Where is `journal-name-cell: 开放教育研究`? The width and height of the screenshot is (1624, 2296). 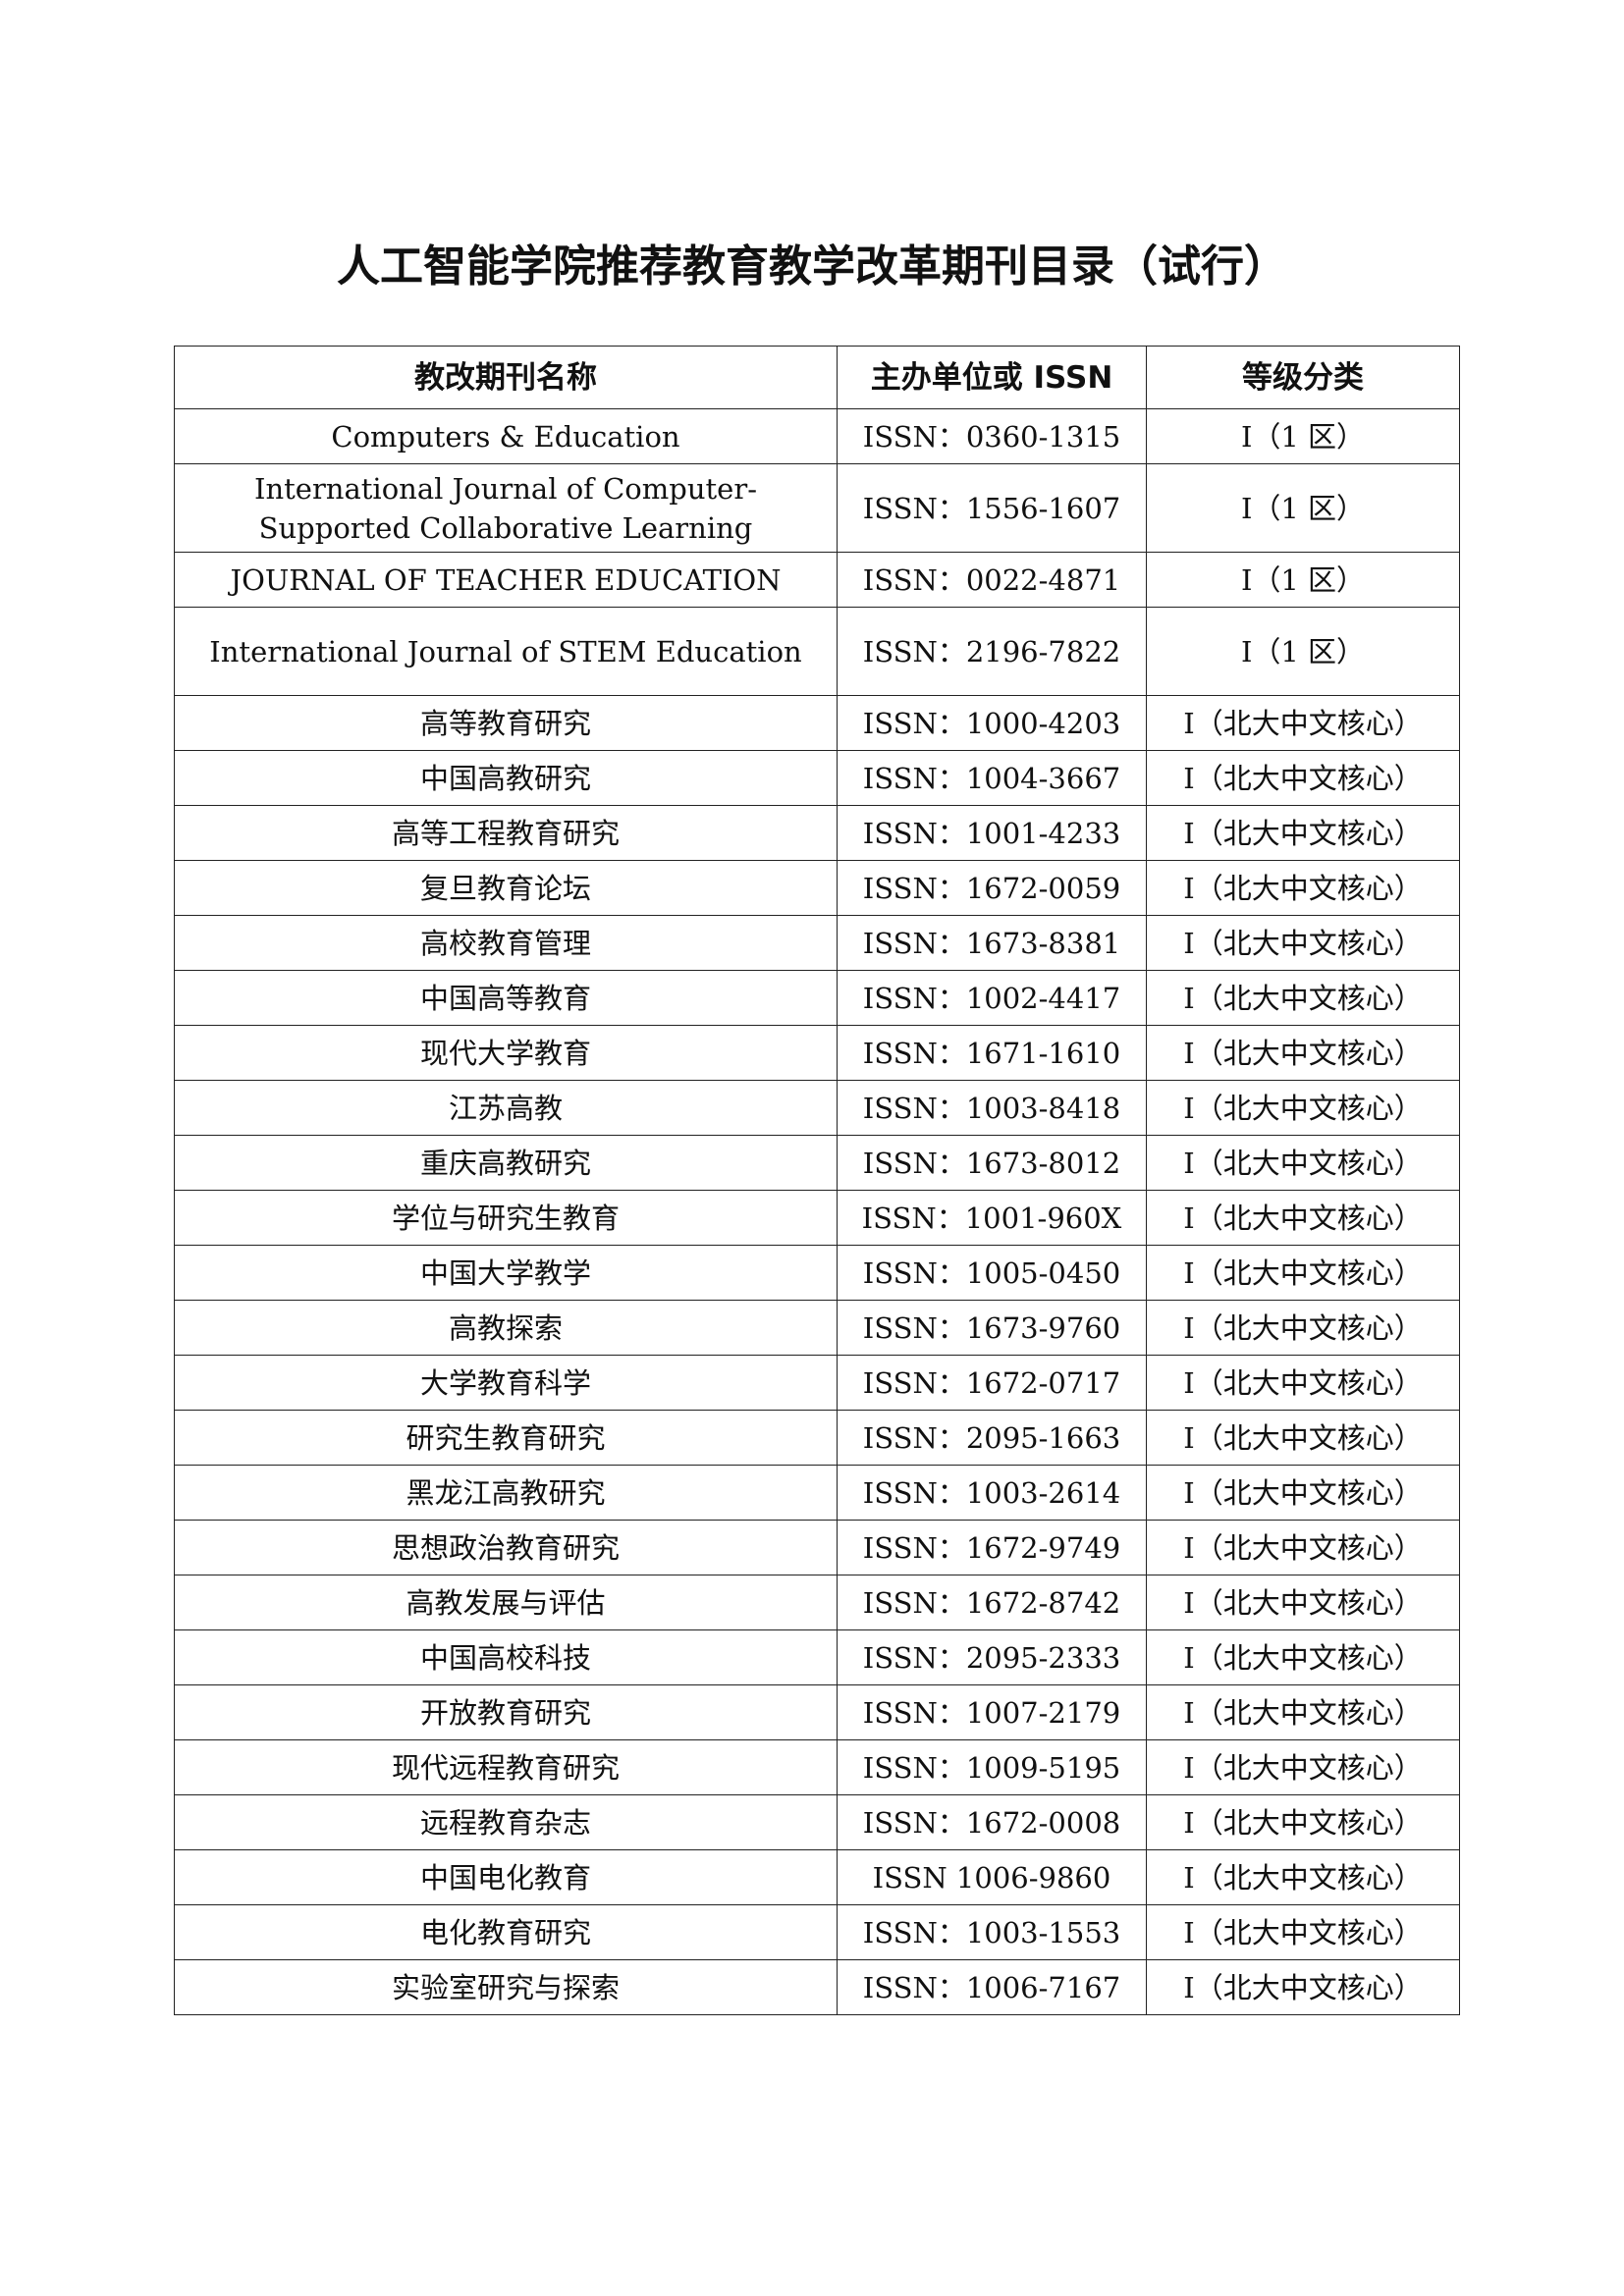 journal-name-cell: 开放教育研究 is located at coordinates (506, 1712).